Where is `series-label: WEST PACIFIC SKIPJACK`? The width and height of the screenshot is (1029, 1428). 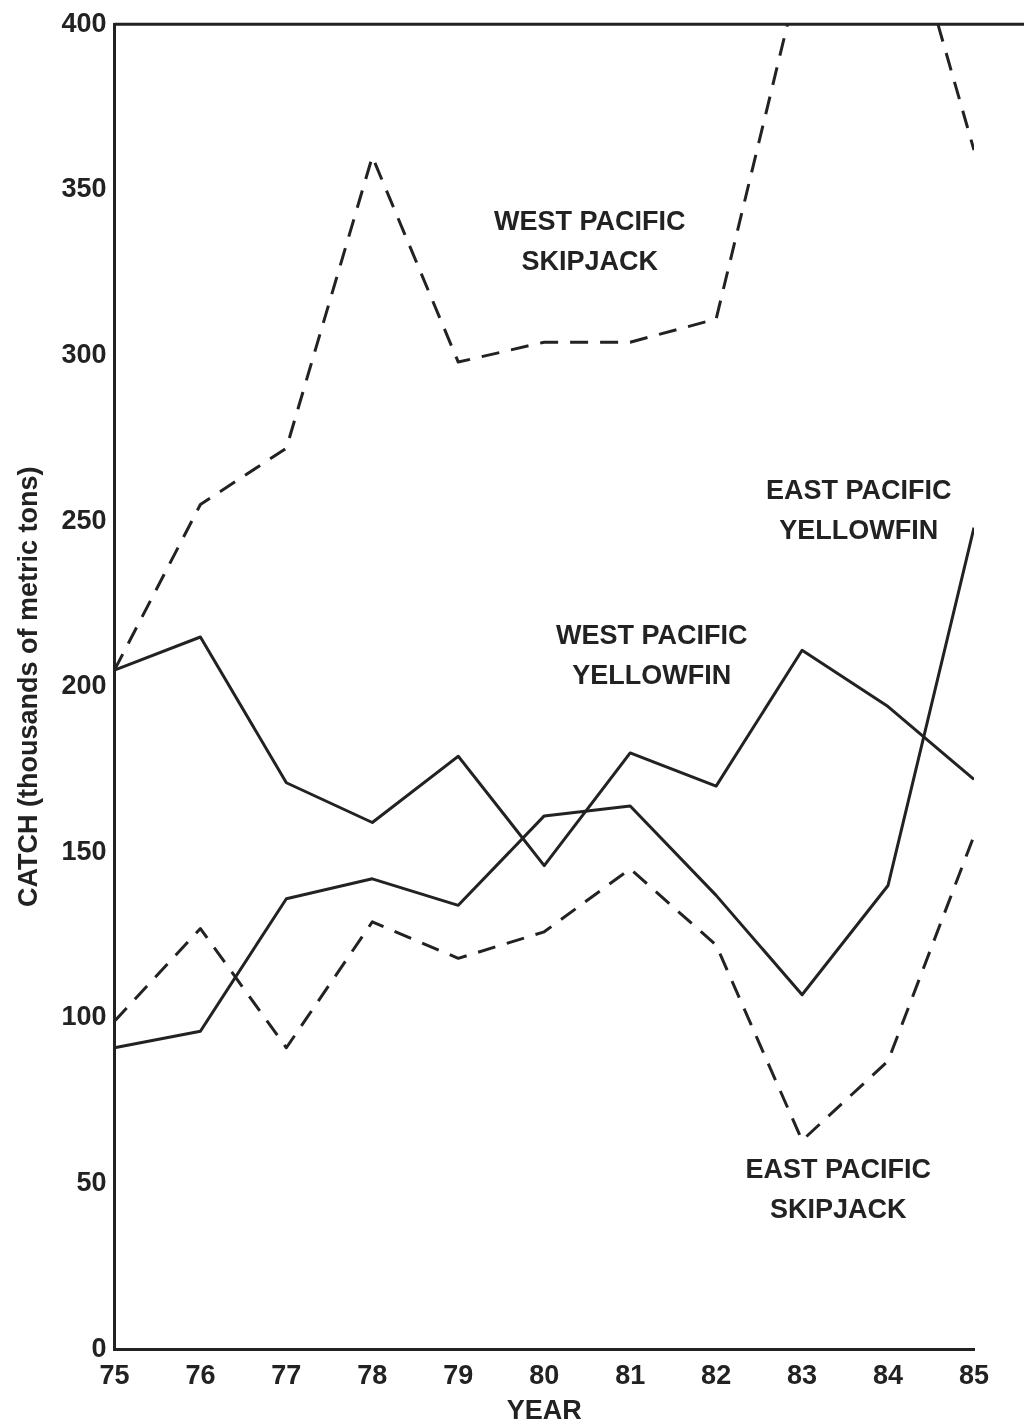 series-label: WEST PACIFIC SKIPJACK is located at coordinates (590, 241).